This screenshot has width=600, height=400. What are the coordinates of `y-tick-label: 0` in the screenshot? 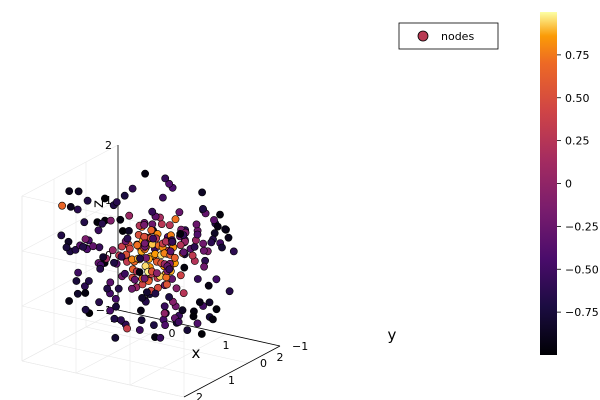 It's located at (263, 363).